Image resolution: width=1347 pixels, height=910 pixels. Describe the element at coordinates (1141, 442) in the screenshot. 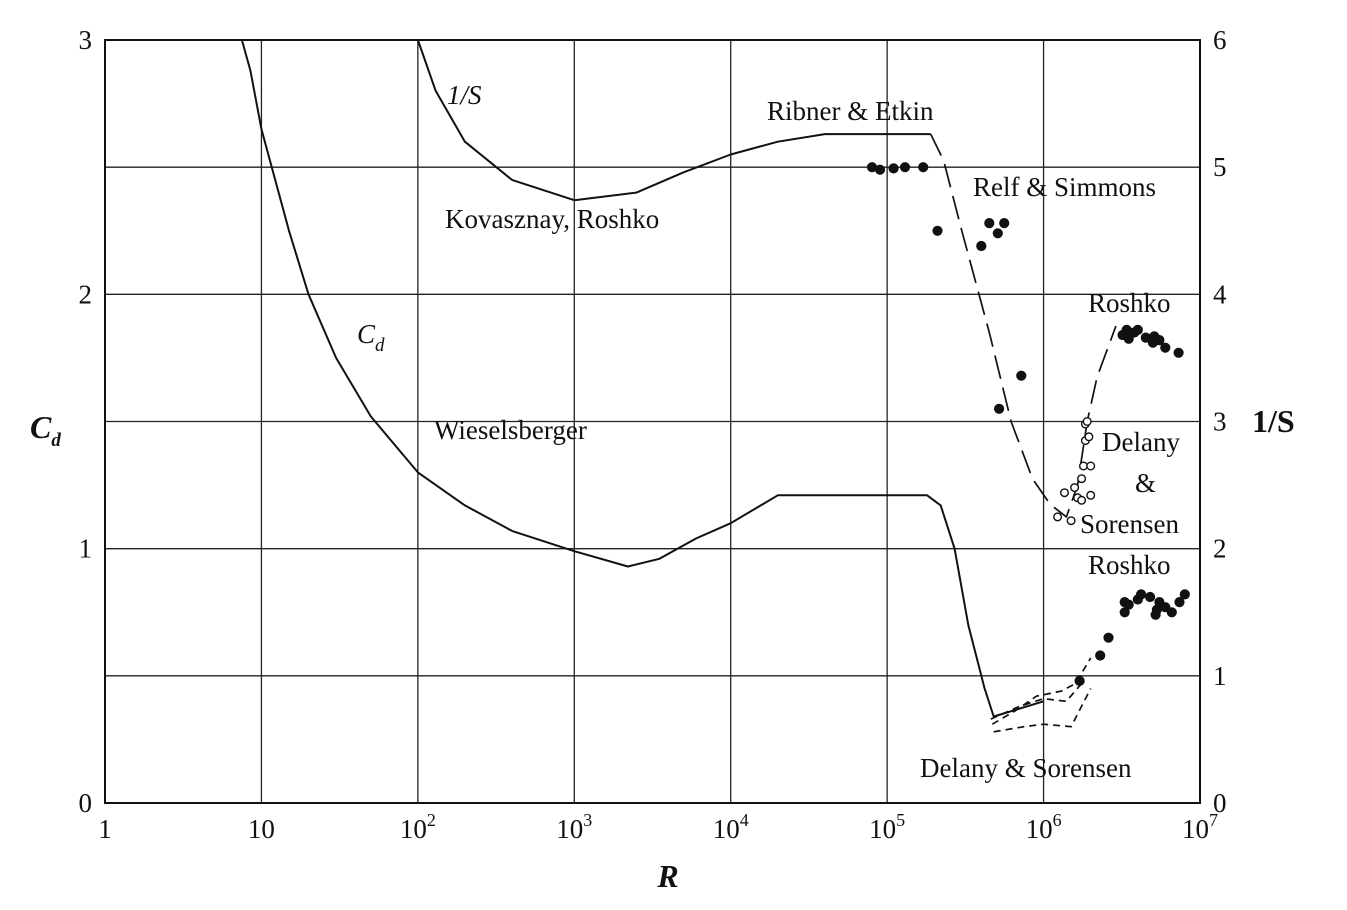

I see `annotation-delany: Delany` at that location.